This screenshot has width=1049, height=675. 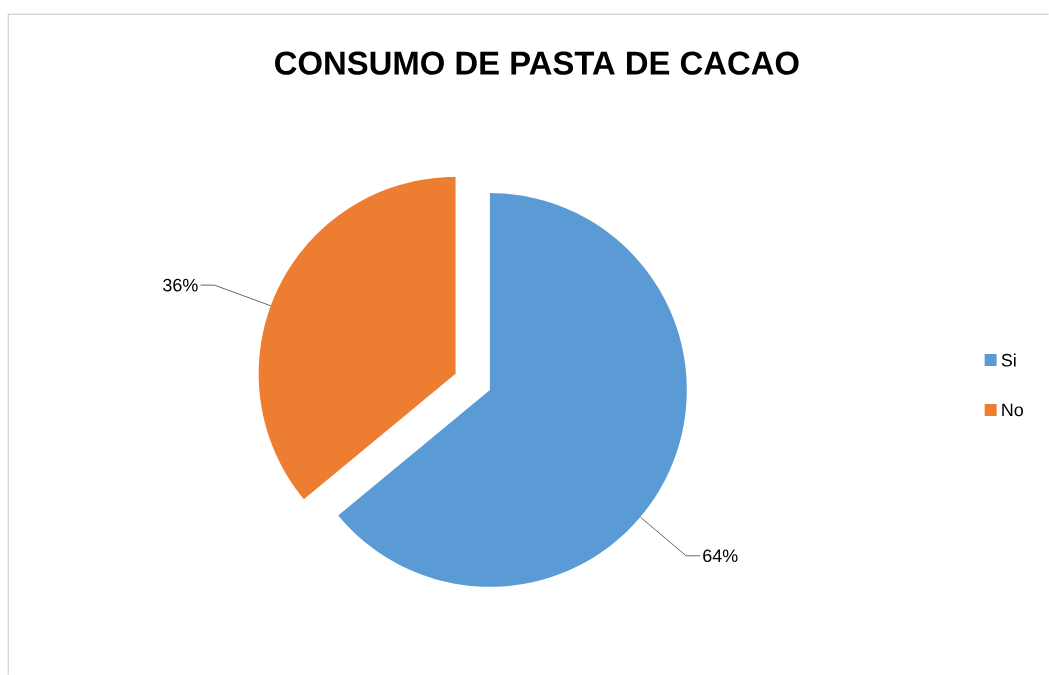 What do you see at coordinates (1008, 360) in the screenshot?
I see `legend-label: Si` at bounding box center [1008, 360].